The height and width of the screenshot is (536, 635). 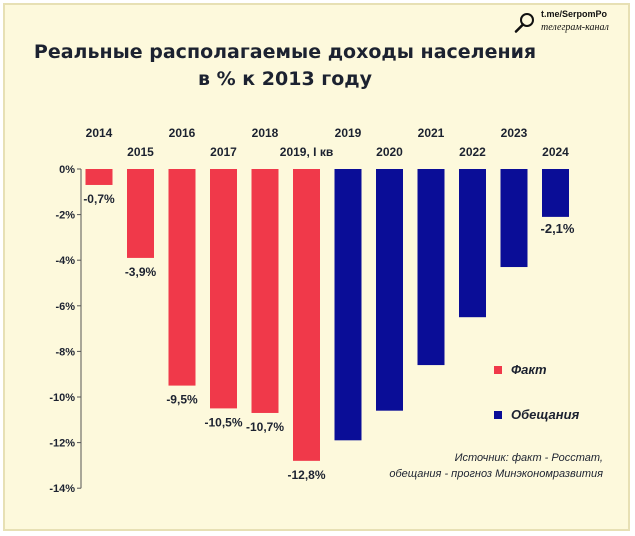 What do you see at coordinates (498, 369) in the screenshot?
I see `legend-swatch-fact` at bounding box center [498, 369].